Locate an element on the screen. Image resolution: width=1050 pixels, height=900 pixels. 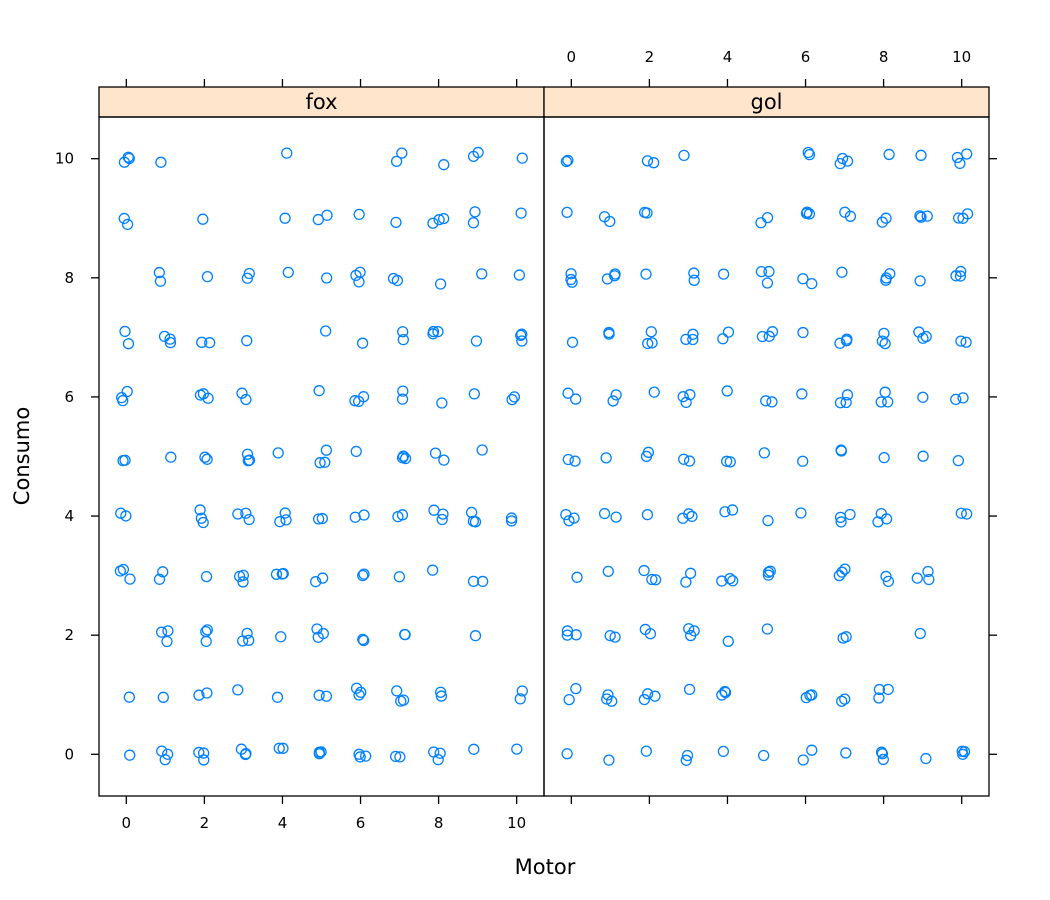
x-tick-label: 8 is located at coordinates (884, 57).